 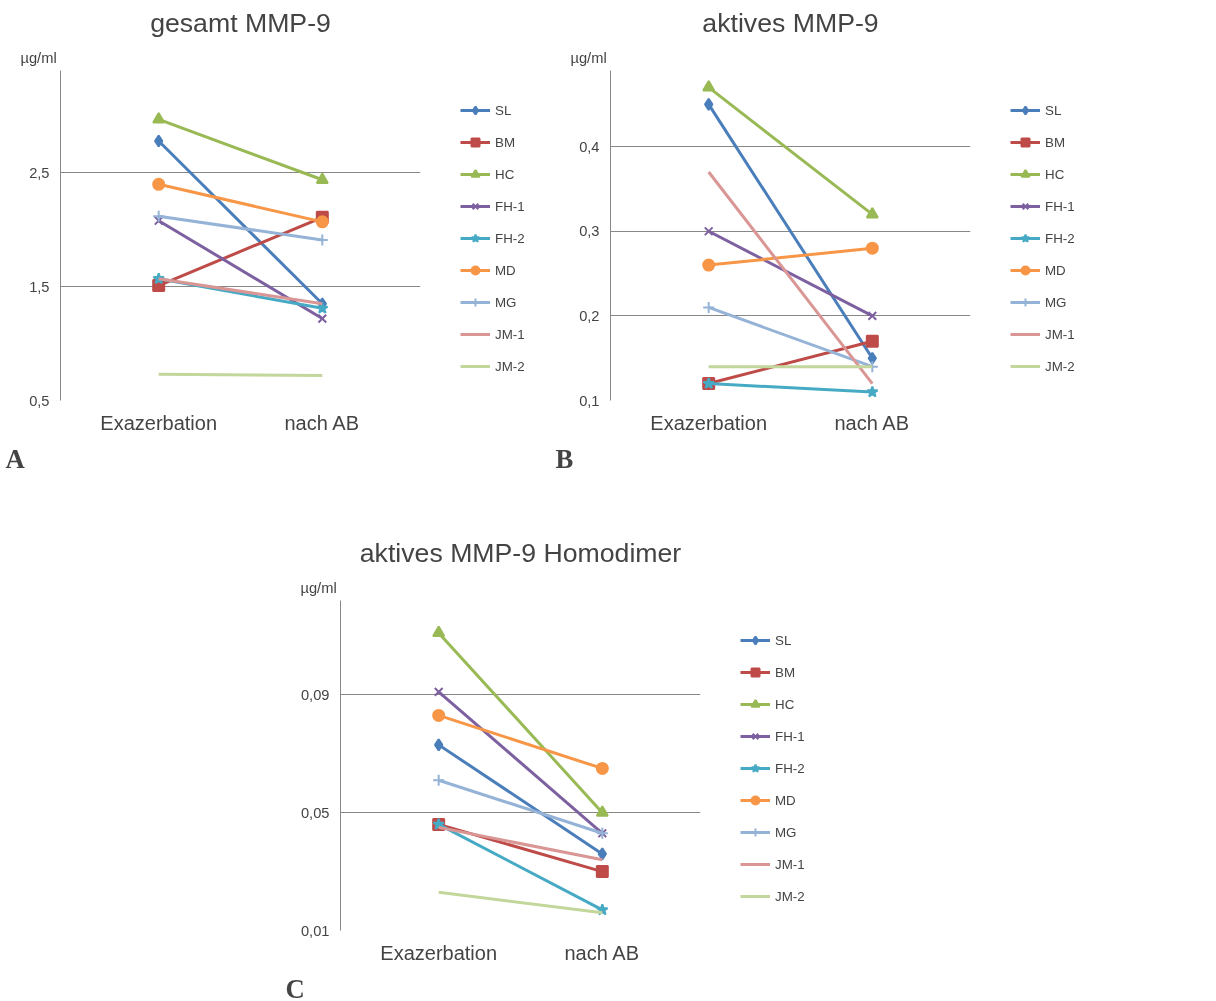 I want to click on text: C, so click(x=295, y=987).